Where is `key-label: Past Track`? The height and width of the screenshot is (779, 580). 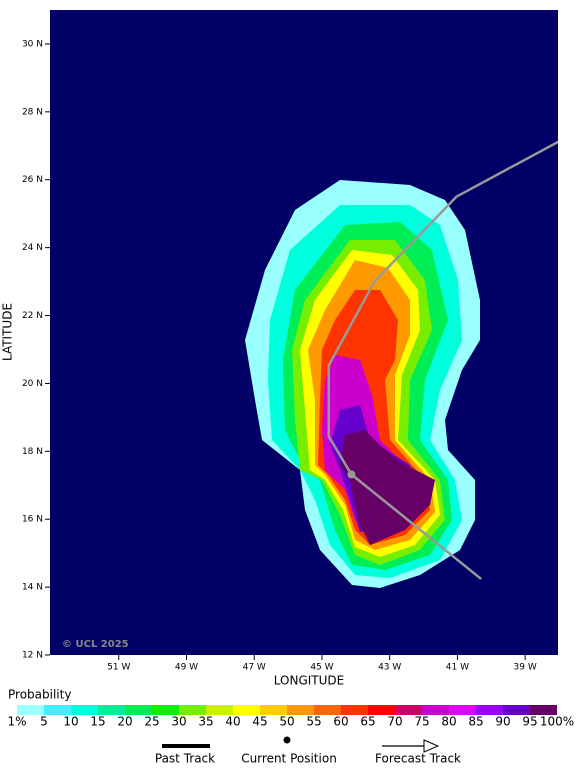 key-label: Past Track is located at coordinates (185, 759).